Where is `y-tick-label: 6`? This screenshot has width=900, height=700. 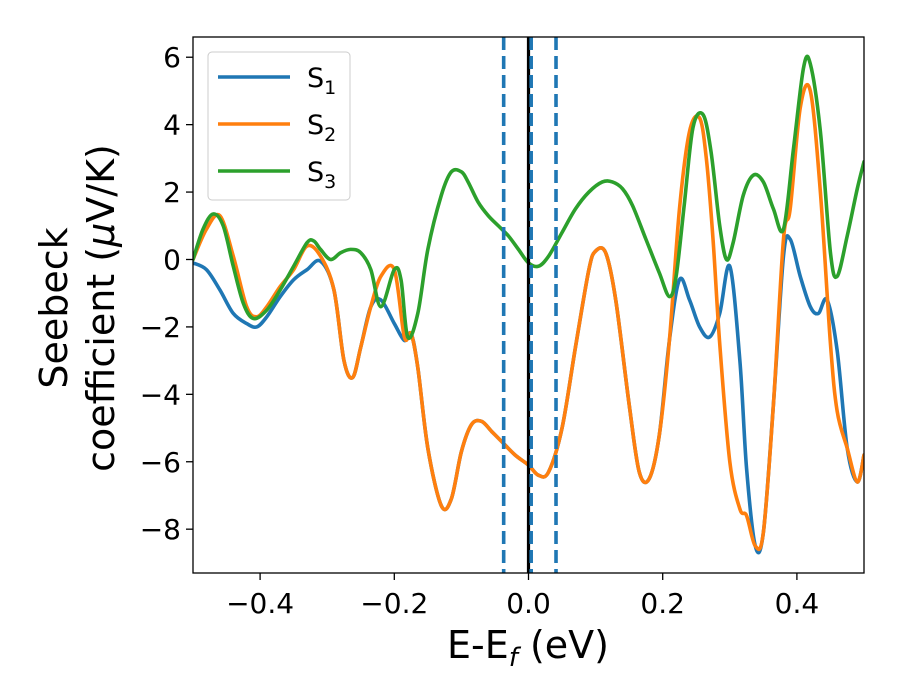
y-tick-label: 6 is located at coordinates (172, 57).